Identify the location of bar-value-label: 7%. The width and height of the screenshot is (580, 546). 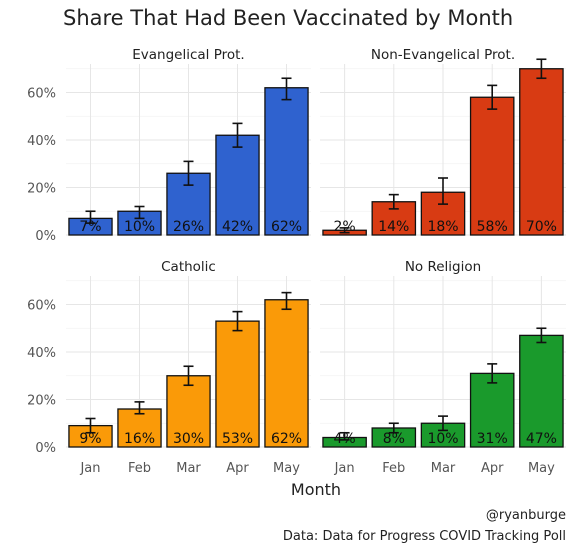
(90, 227).